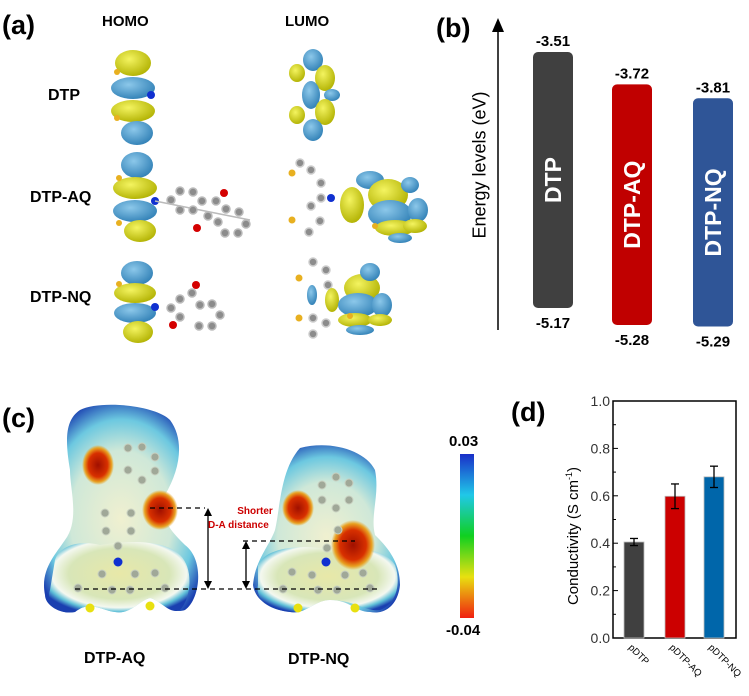 This screenshot has width=749, height=696. Describe the element at coordinates (601, 448) in the screenshot. I see `y-tick-label: 0.8` at that location.